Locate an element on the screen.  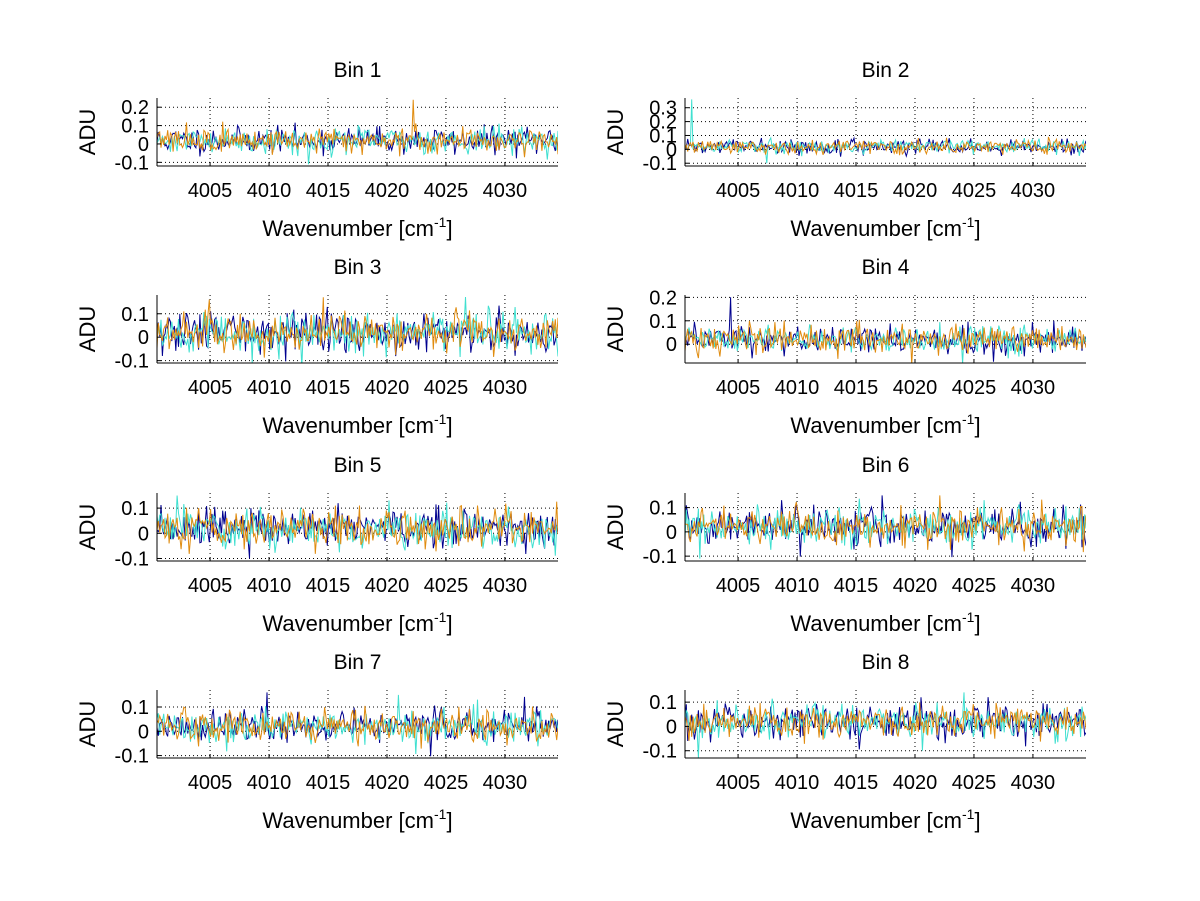
subplot-title: Bin 4 is located at coordinates (886, 267).